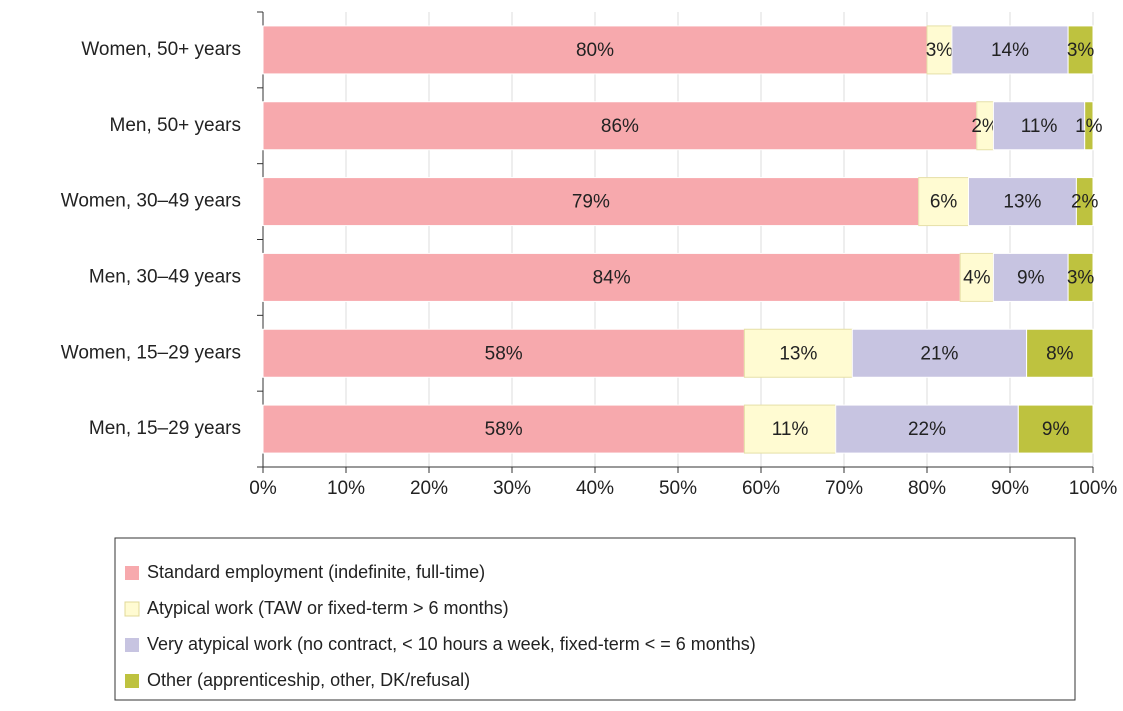 The image size is (1123, 711). Describe the element at coordinates (176, 125) in the screenshot. I see `y-tick-label: Men, 50+ years` at that location.